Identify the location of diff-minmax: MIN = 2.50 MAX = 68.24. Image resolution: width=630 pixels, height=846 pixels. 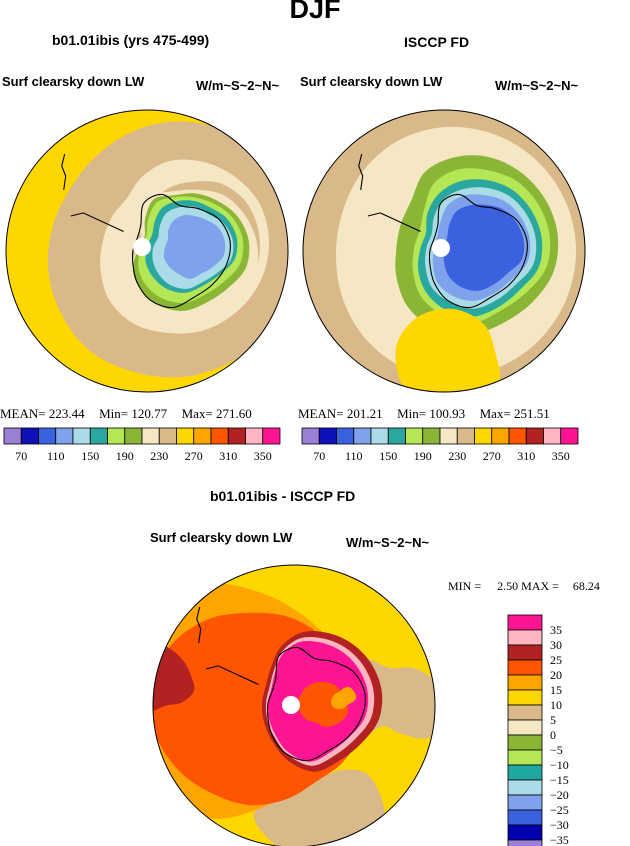
(524, 586).